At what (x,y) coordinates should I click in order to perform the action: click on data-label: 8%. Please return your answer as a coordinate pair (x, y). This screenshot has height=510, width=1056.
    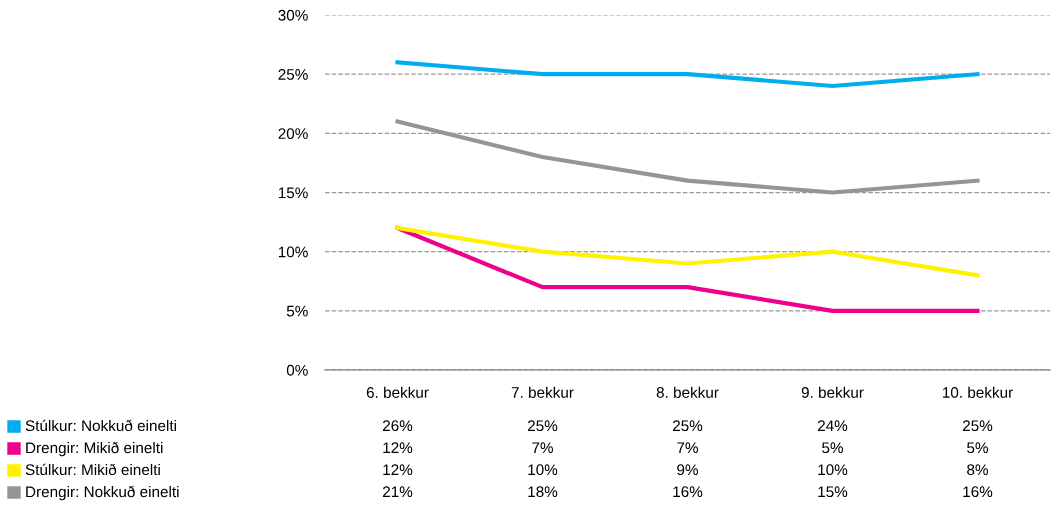
    Looking at the image, I should click on (977, 470).